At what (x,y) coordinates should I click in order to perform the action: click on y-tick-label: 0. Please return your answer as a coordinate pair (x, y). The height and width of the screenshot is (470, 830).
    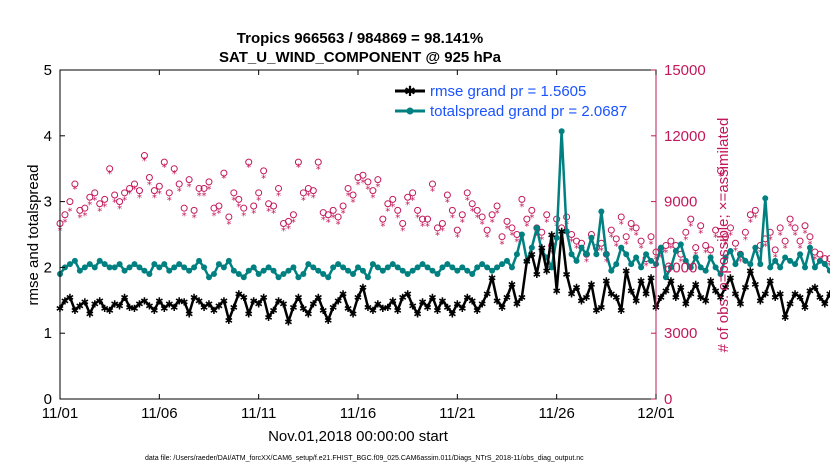
    Looking at the image, I should click on (48, 399).